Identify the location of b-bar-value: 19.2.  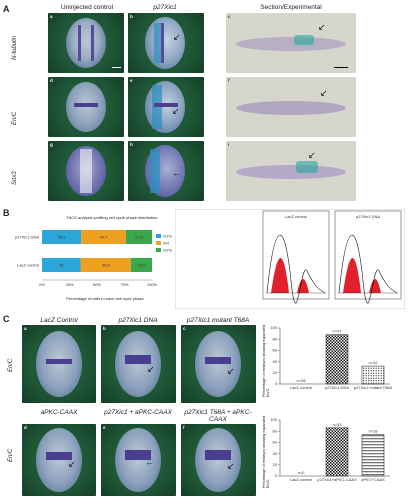
(142, 265).